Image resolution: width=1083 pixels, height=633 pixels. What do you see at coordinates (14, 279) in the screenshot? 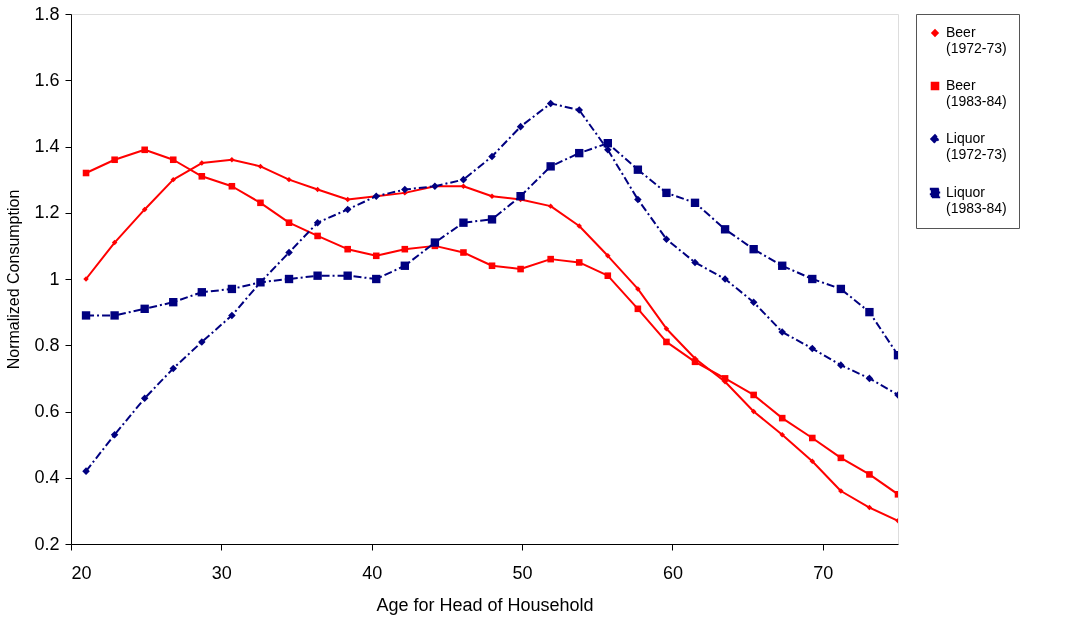
I see `y-axis-title: Normalized Consumption` at bounding box center [14, 279].